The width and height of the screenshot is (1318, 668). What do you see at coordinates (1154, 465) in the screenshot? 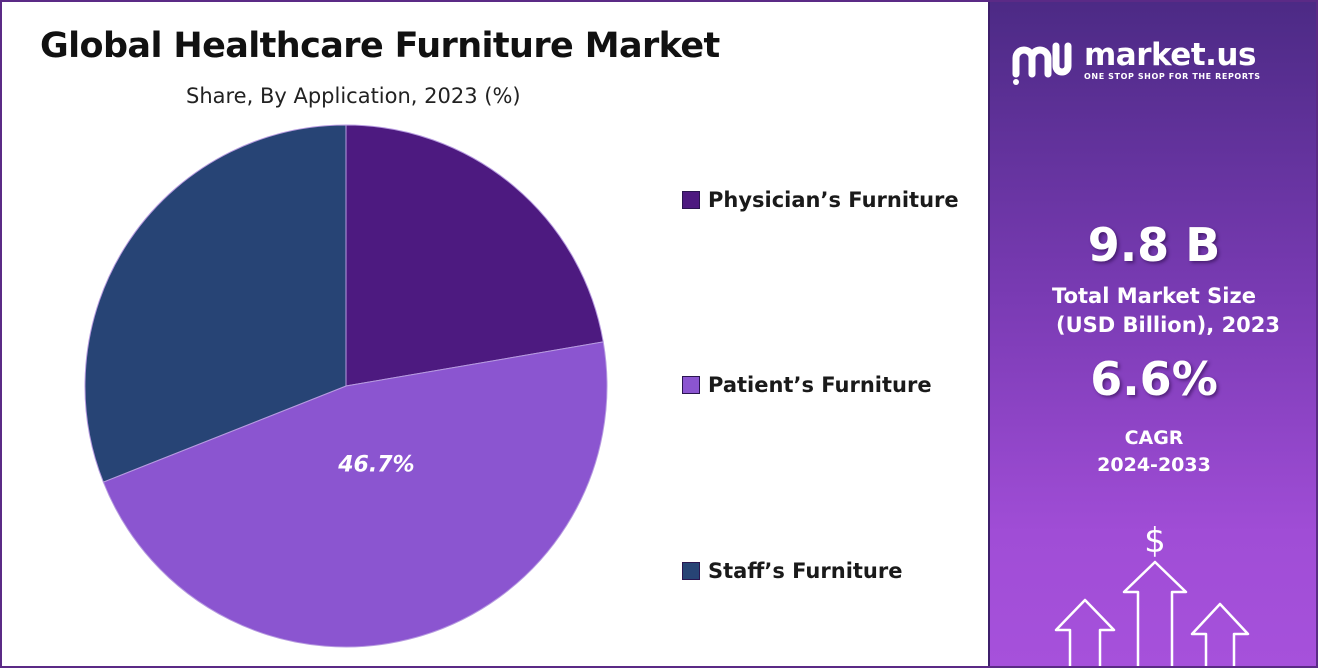
I see `cagr-period-label: 2024-2033` at bounding box center [1154, 465].